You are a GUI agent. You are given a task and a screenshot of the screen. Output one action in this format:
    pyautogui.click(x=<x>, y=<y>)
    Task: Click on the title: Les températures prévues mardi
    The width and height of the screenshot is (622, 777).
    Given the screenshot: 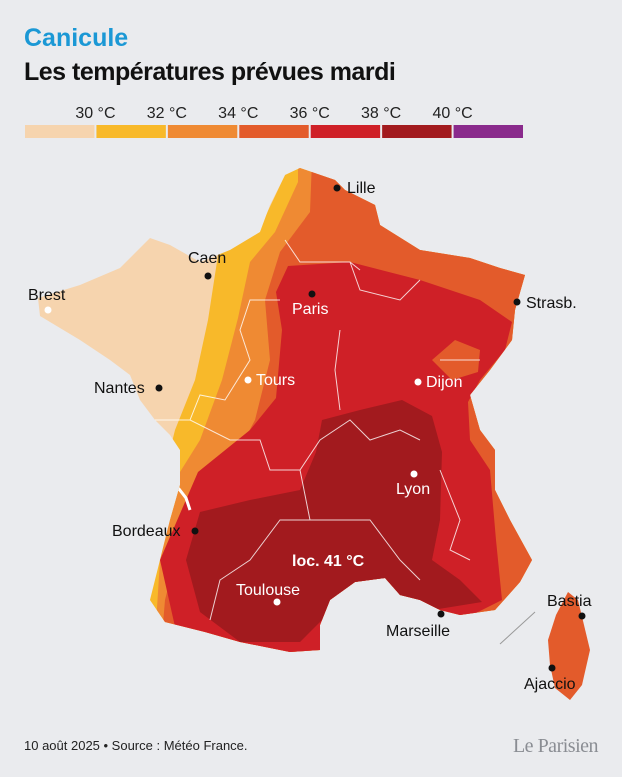 What is the action you would take?
    pyautogui.click(x=209, y=72)
    